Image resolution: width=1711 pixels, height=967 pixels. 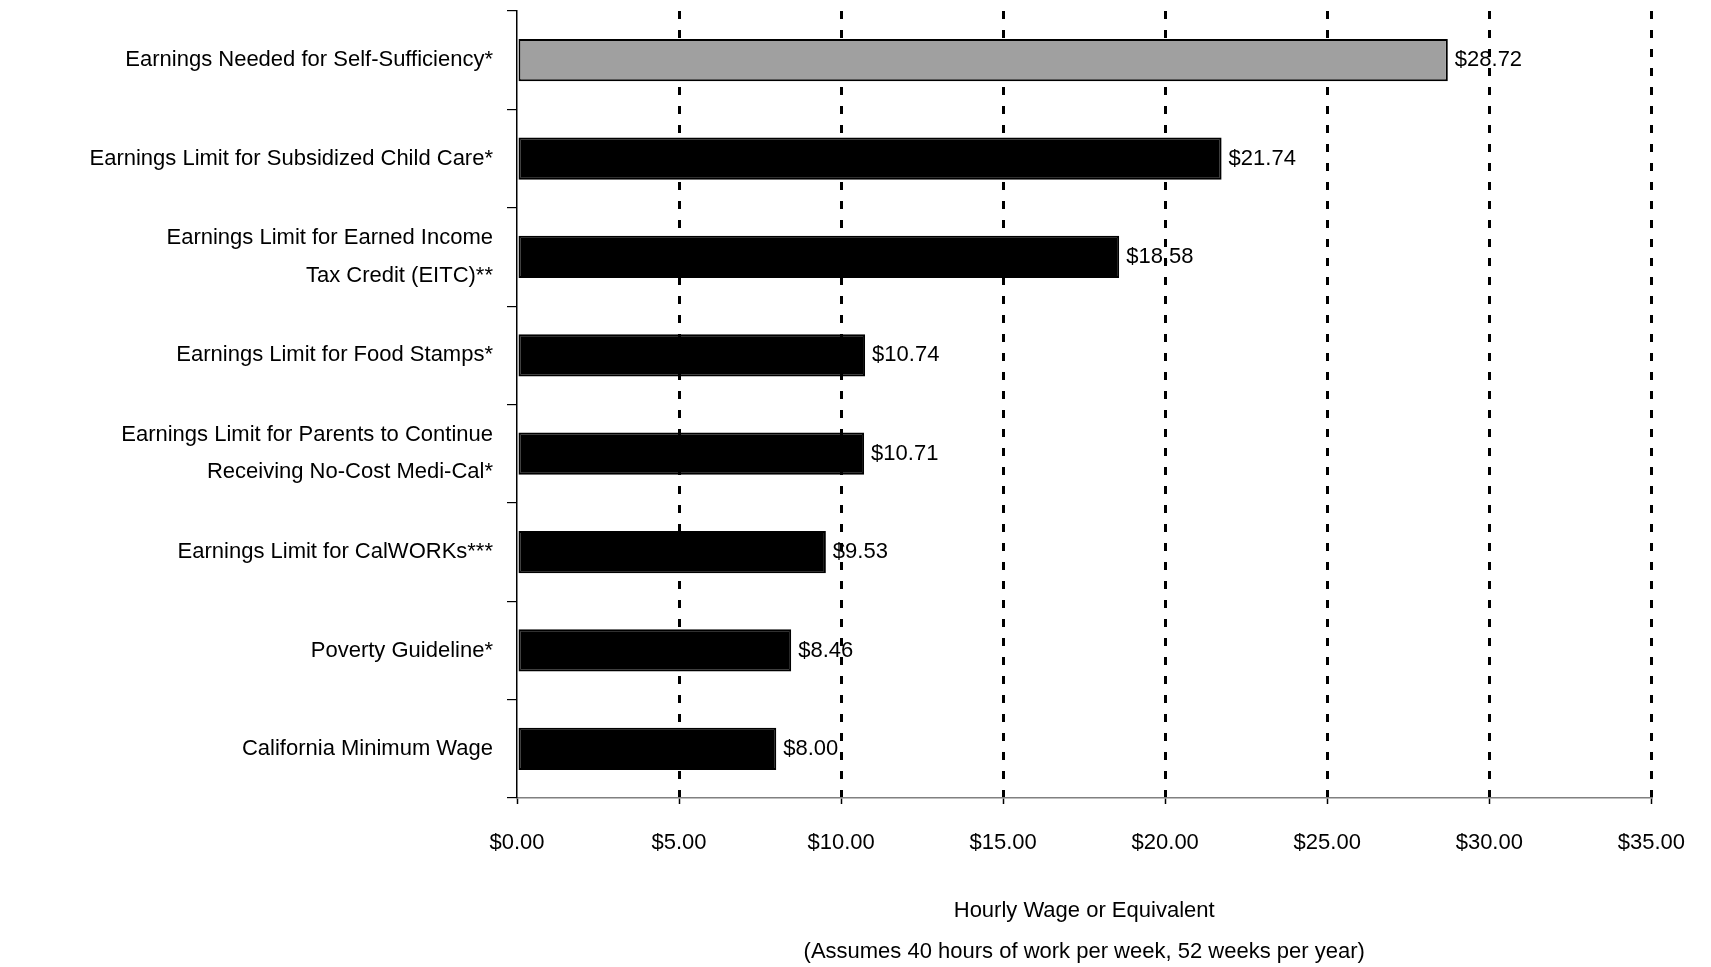 I want to click on x-tick-label: $5.00, so click(x=679, y=842).